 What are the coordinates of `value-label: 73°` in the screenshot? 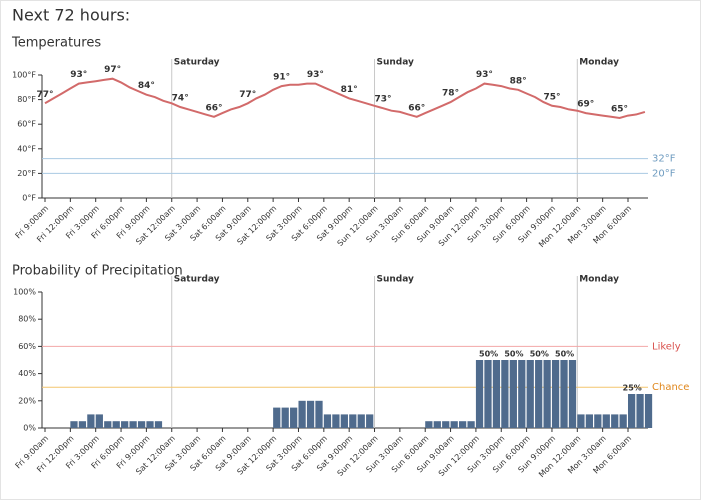 It's located at (382, 100).